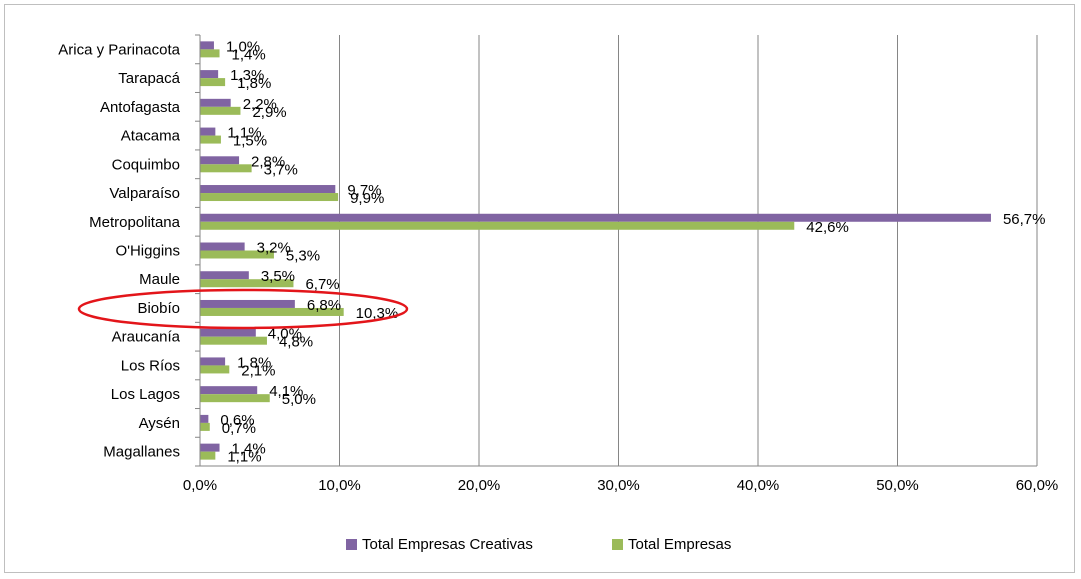  I want to click on x-tick-label: 30,0%, so click(618, 485).